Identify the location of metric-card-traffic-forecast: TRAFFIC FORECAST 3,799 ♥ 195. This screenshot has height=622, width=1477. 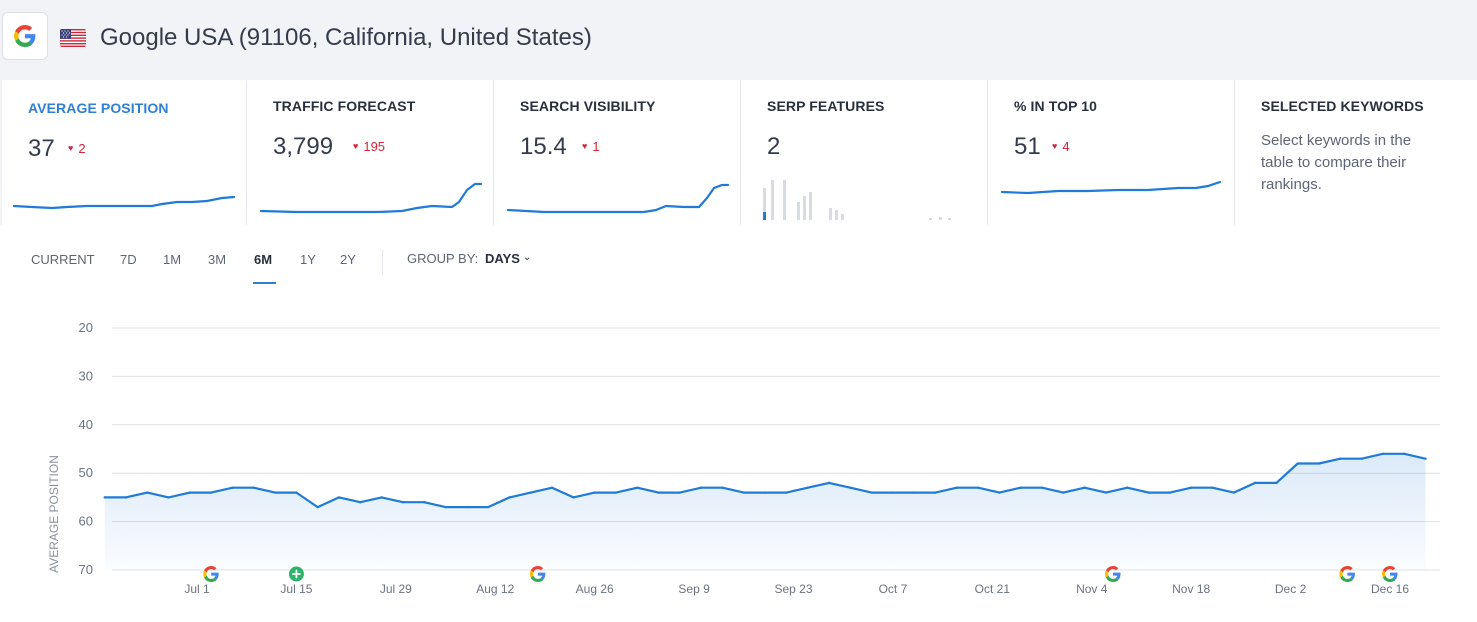
(370, 152).